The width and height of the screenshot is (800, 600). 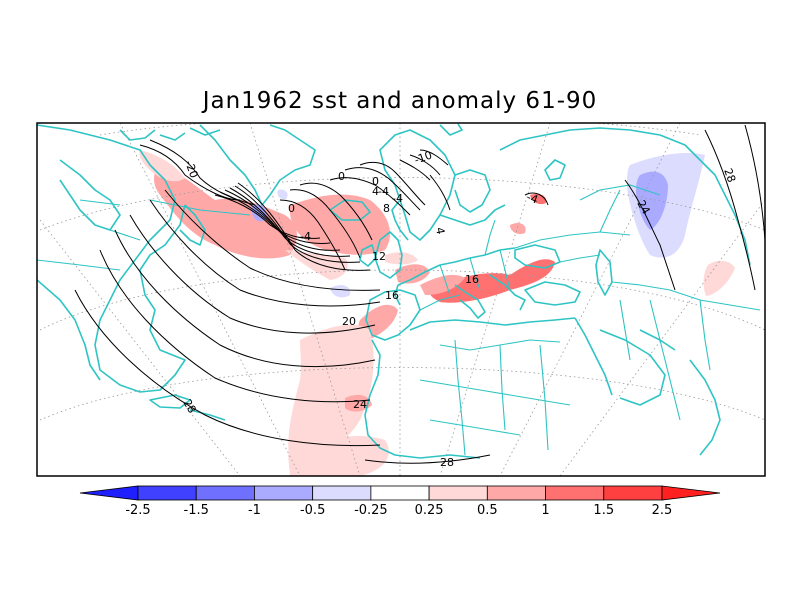 What do you see at coordinates (379, 256) in the screenshot?
I see `contour-label: 12` at bounding box center [379, 256].